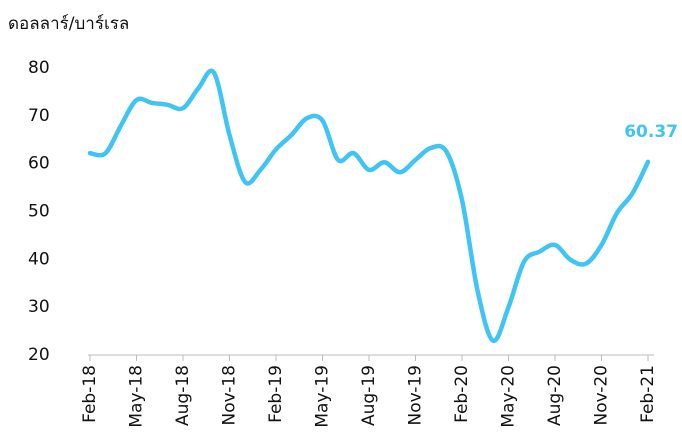 This screenshot has width=682, height=434. What do you see at coordinates (462, 394) in the screenshot?
I see `x-tick-label: Feb-20` at bounding box center [462, 394].